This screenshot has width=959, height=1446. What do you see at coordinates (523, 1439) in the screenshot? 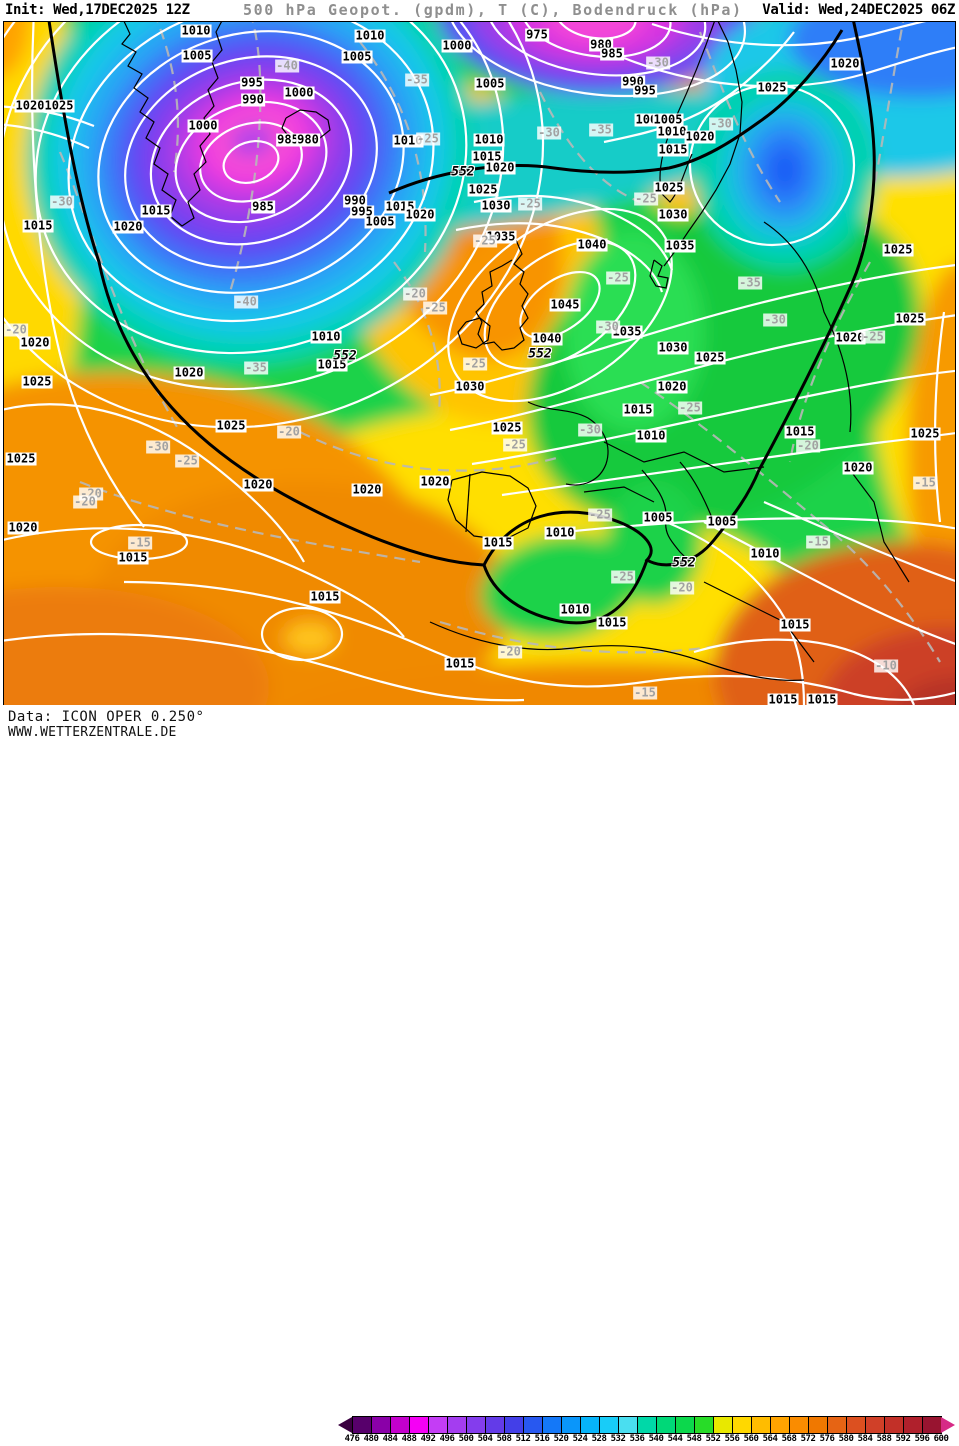
I see `colorbar-tick: 512` at bounding box center [523, 1439].